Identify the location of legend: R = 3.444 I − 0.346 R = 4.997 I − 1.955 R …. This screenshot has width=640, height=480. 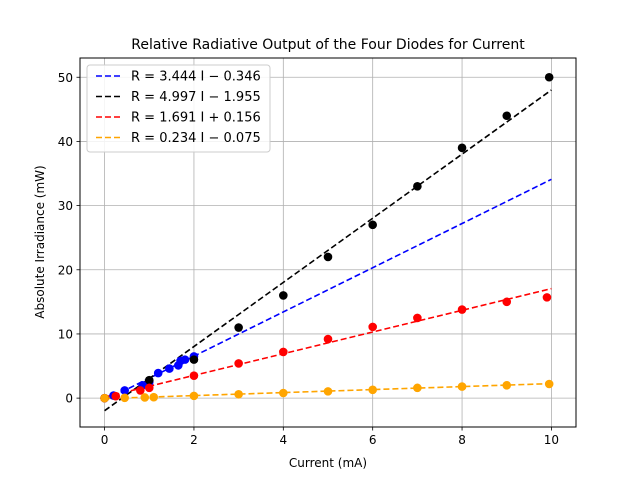
(178, 108).